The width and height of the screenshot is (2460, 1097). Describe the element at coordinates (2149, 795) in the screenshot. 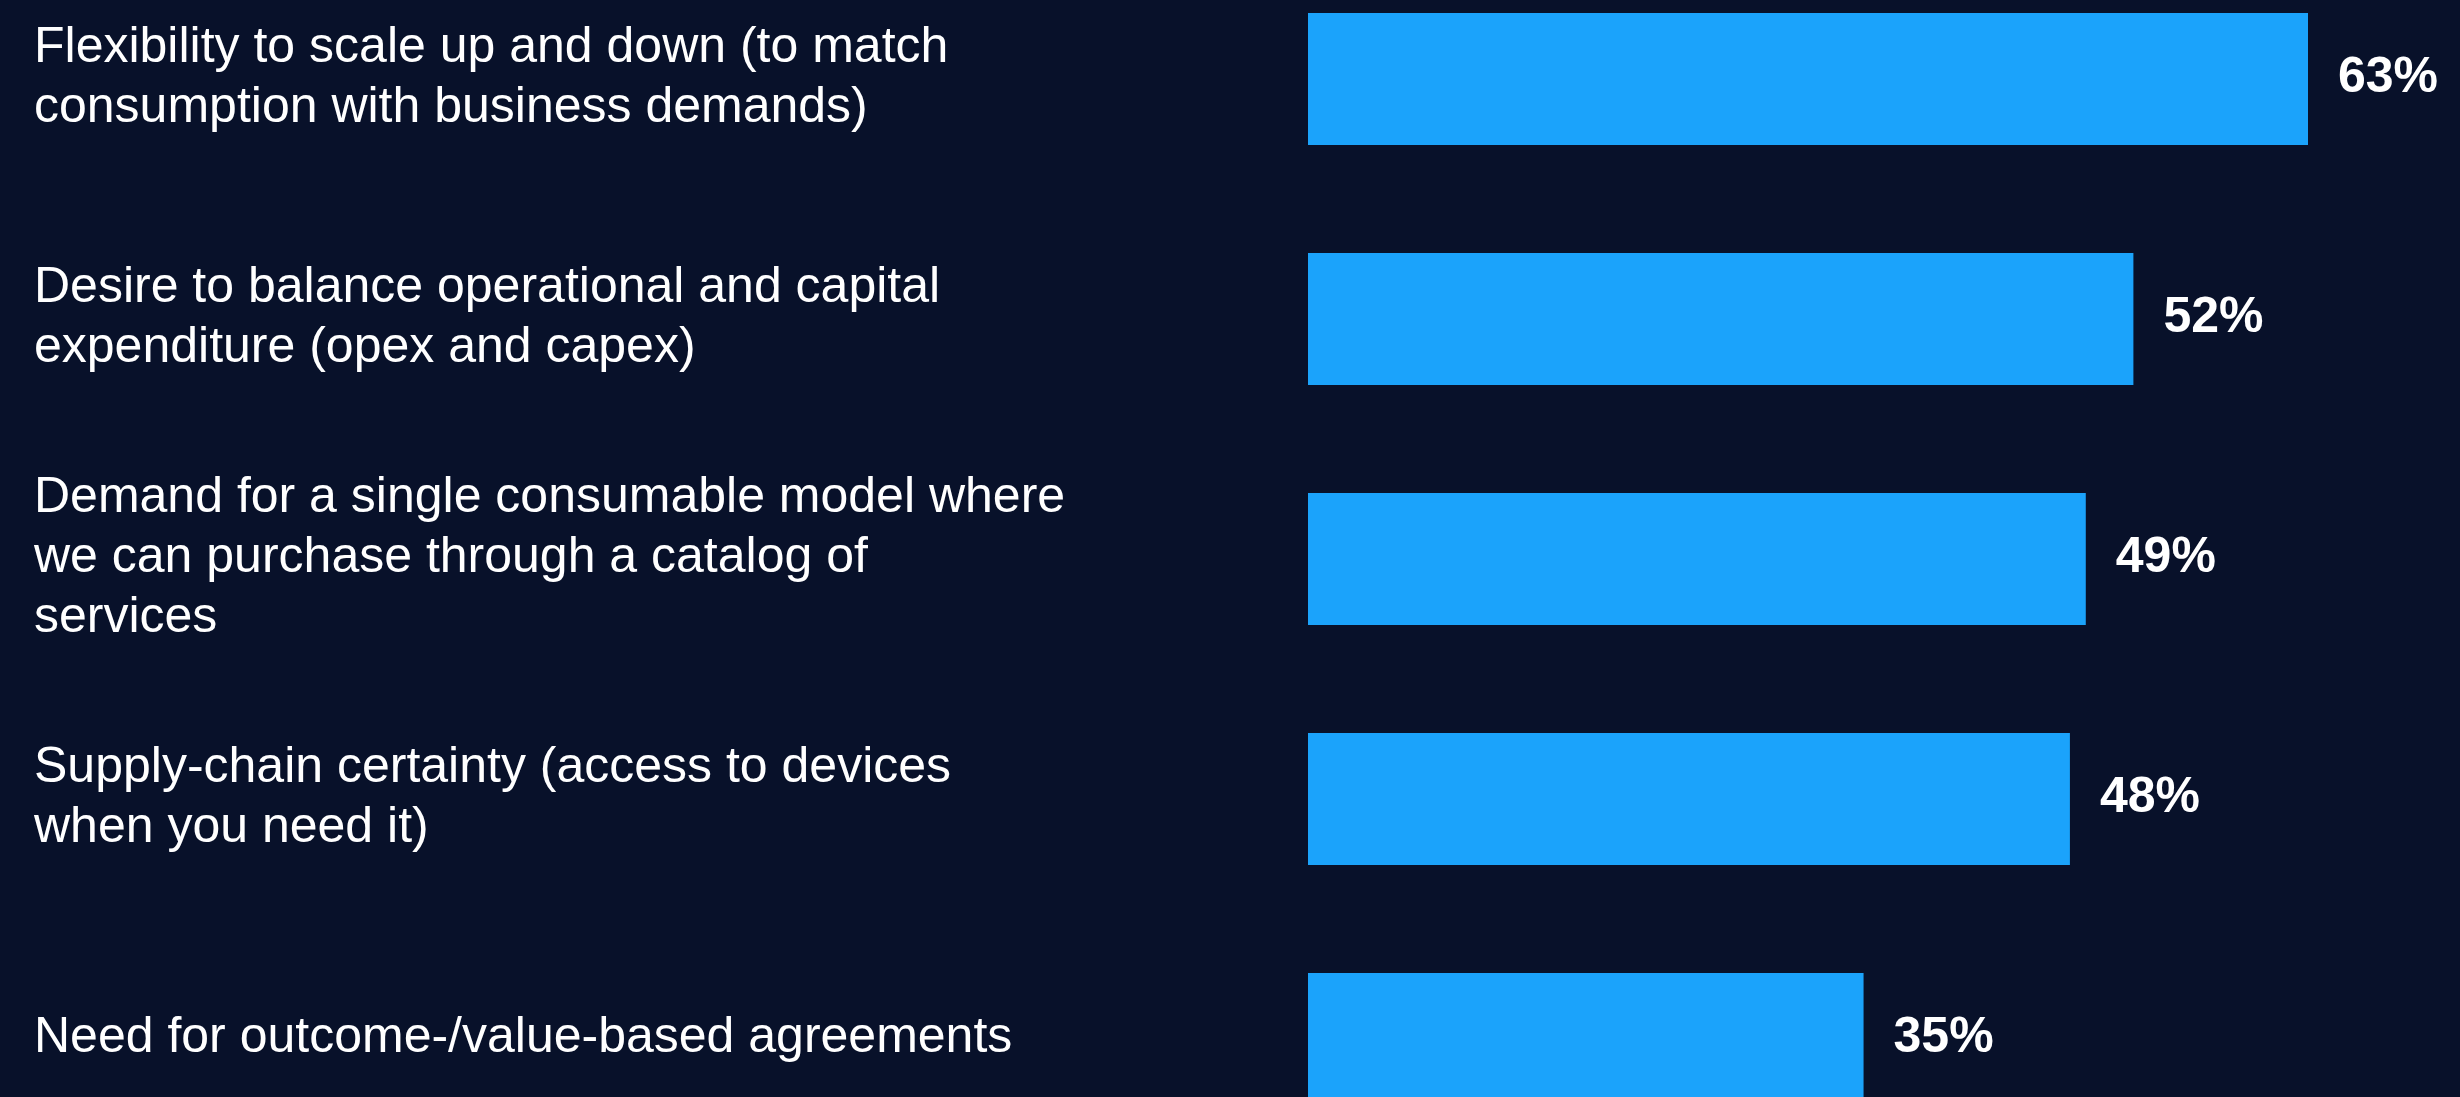

I see `data-label: 48%` at that location.